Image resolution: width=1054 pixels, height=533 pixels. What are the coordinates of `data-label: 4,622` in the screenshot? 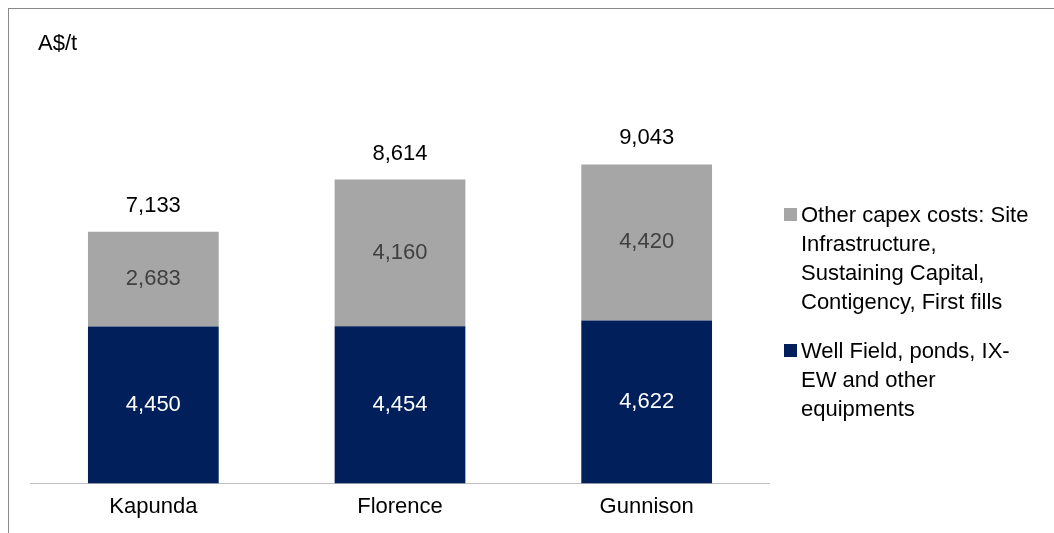 It's located at (647, 401).